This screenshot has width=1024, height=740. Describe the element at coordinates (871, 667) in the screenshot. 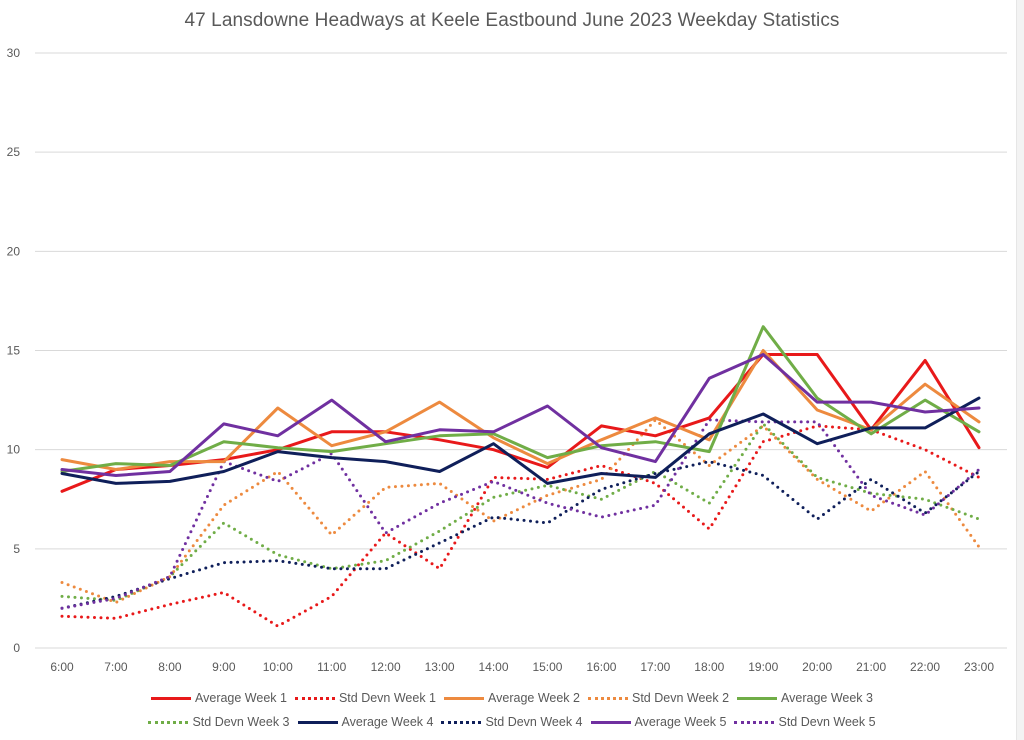

I see `x-tick-label: 21:00` at that location.